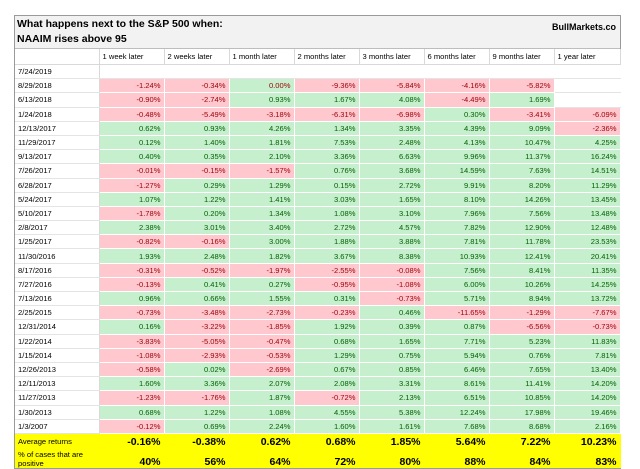 Image resolution: width=640 pixels, height=469 pixels. What do you see at coordinates (522, 171) in the screenshot?
I see `return-cell: 7.63%` at bounding box center [522, 171].